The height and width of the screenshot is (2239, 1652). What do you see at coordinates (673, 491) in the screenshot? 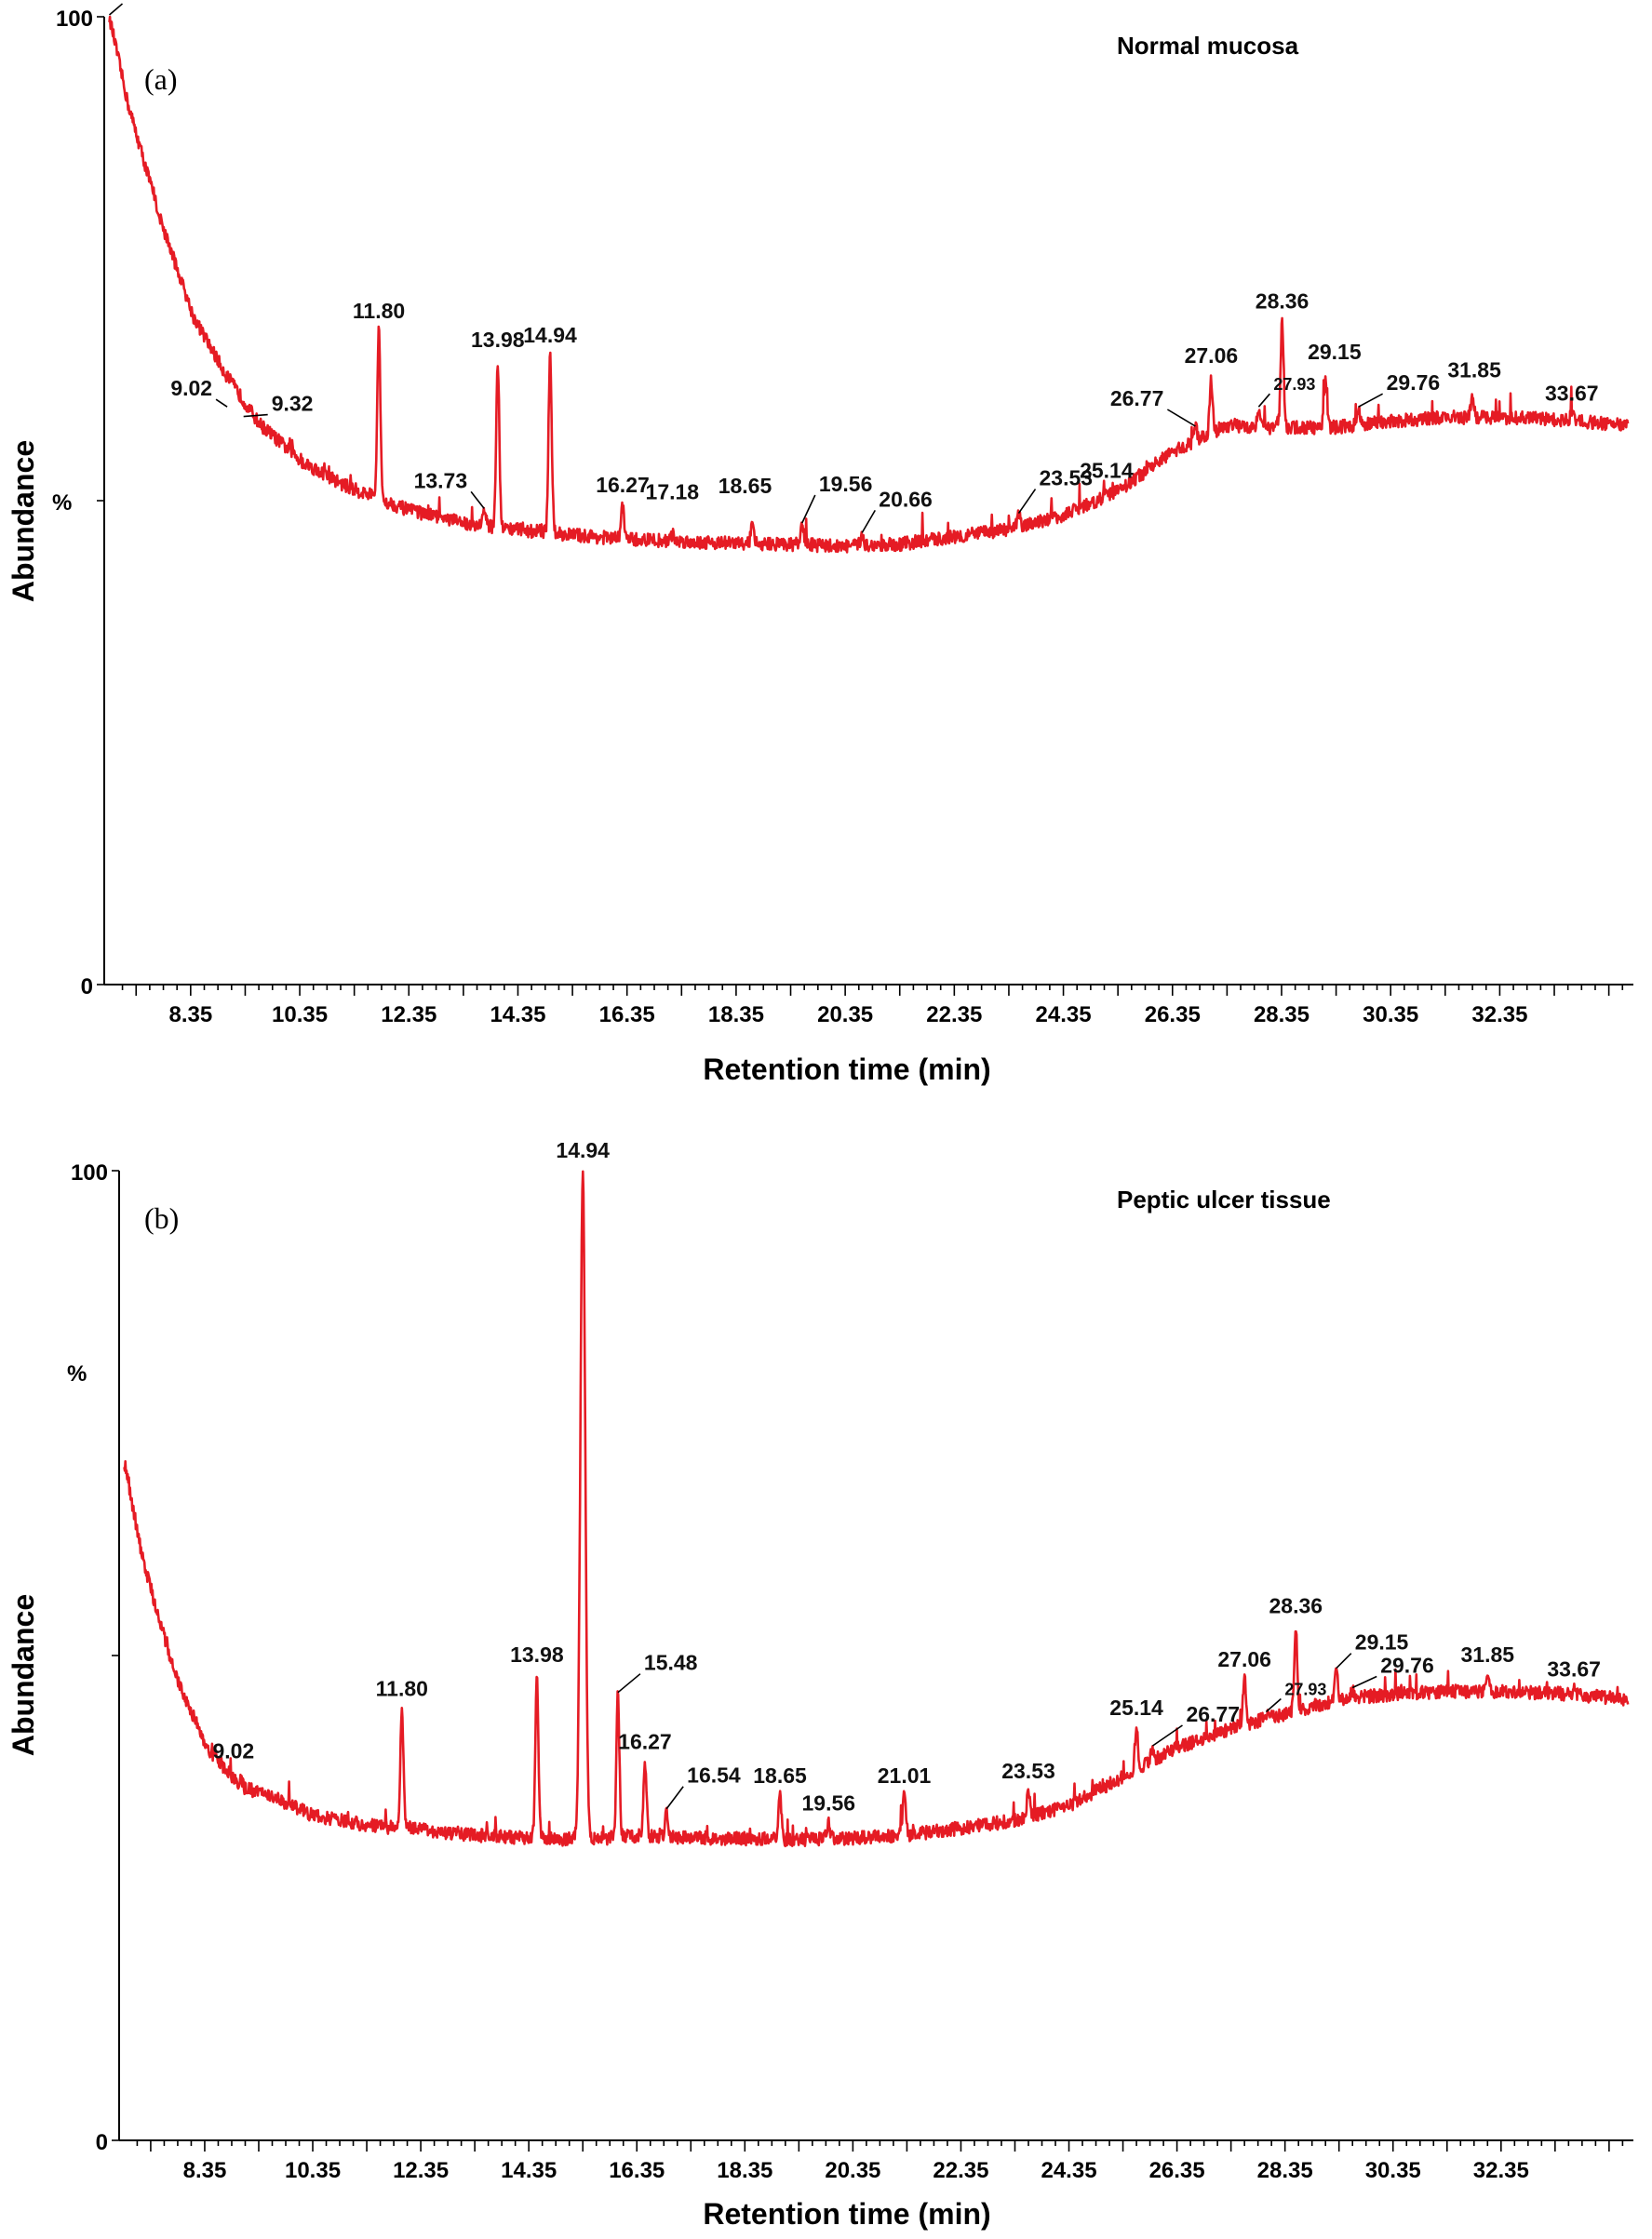
I see `peak-label: 17.18` at bounding box center [673, 491].